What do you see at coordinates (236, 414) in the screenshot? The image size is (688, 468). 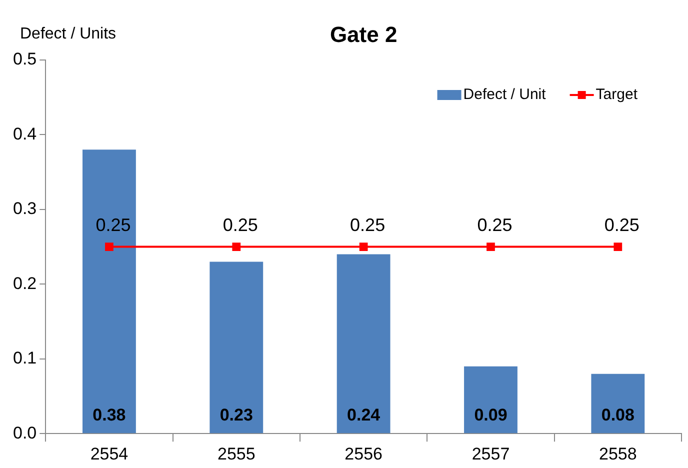 I see `data-label: 0.23` at bounding box center [236, 414].